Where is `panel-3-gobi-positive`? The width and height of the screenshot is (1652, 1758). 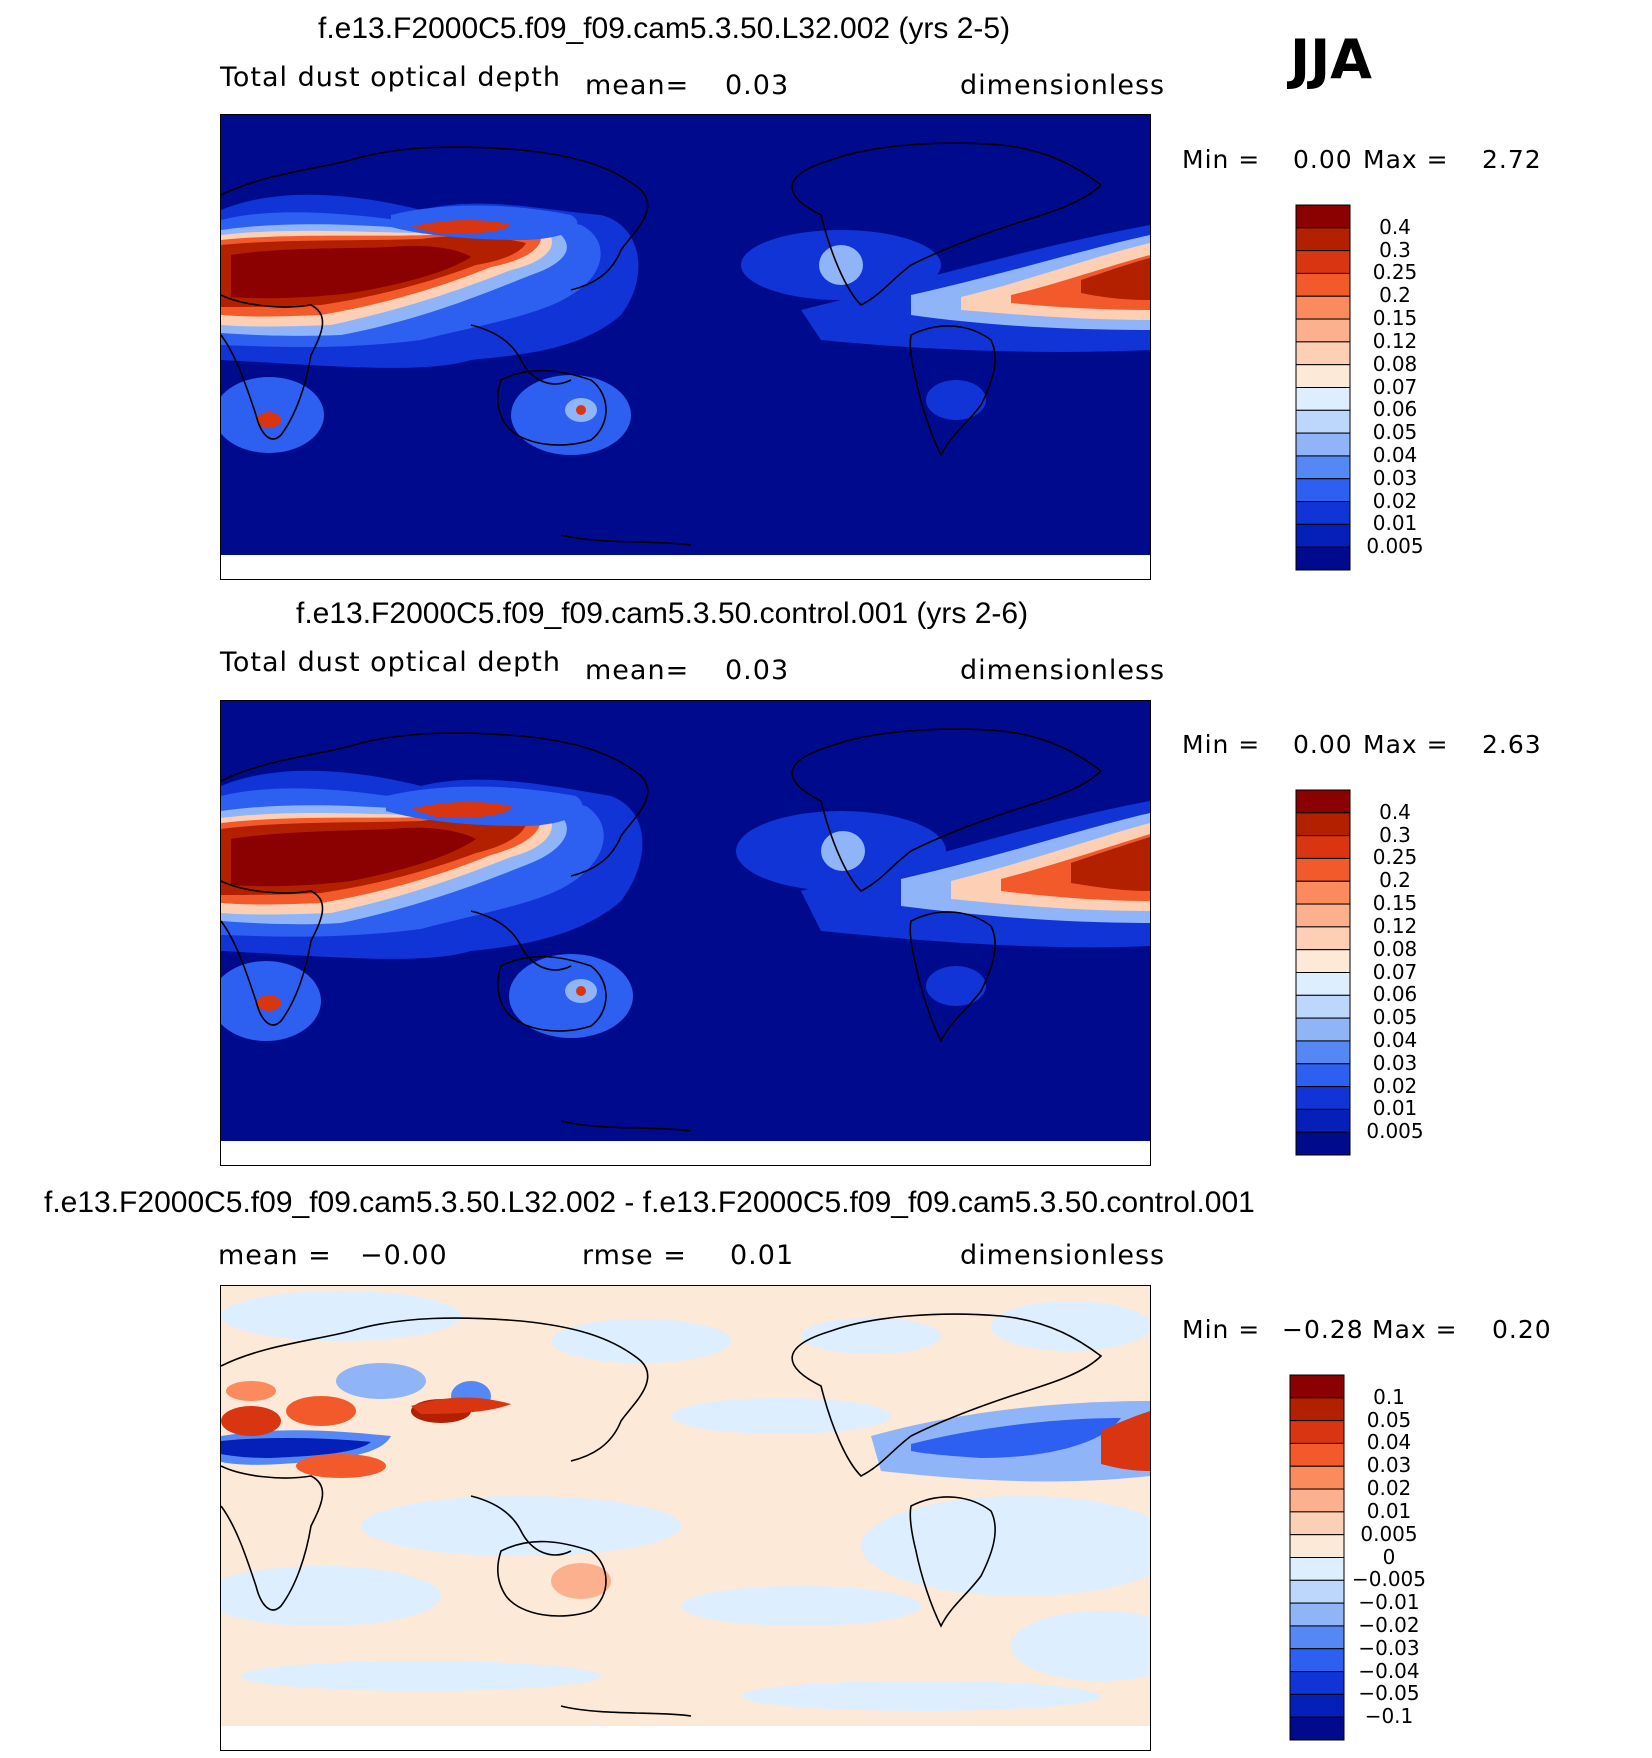 panel-3-gobi-positive is located at coordinates (461, 1405).